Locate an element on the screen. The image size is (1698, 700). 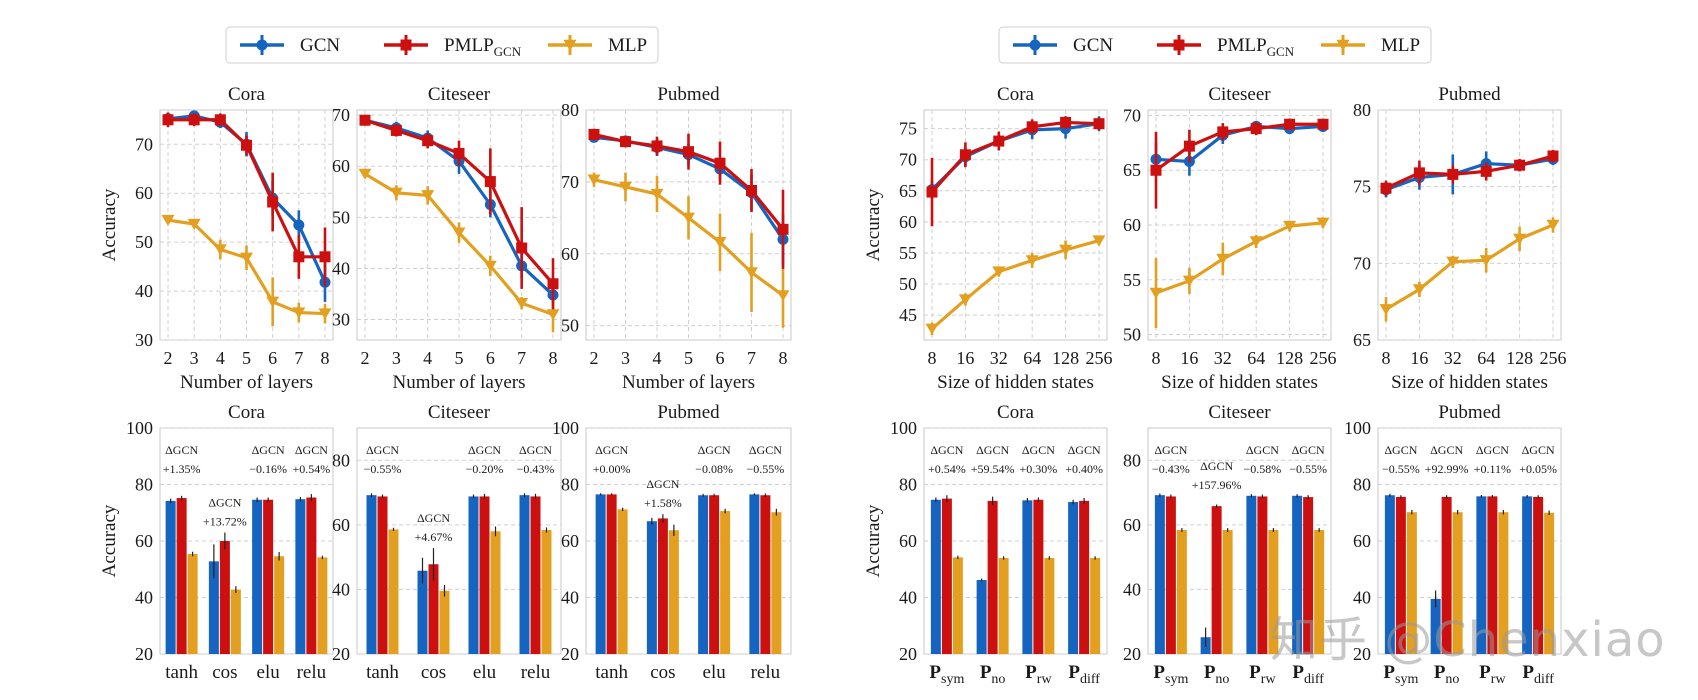
legend-marker-mlp is located at coordinates (570, 45).